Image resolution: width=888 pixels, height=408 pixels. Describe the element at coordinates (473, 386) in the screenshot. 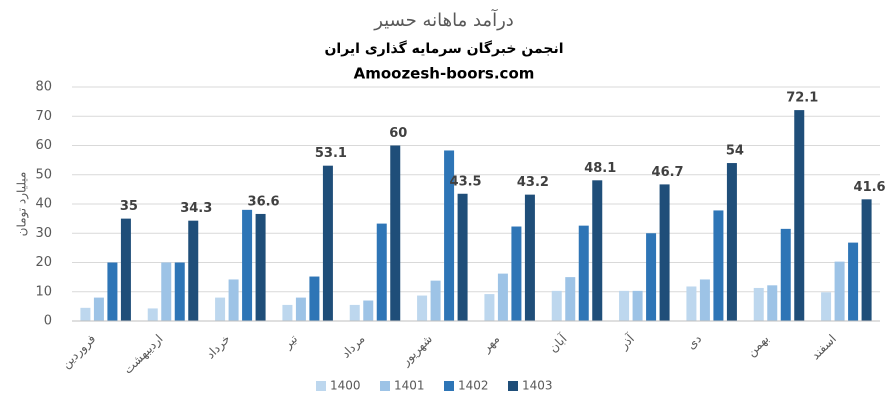

I see `legend-label: 1402` at that location.